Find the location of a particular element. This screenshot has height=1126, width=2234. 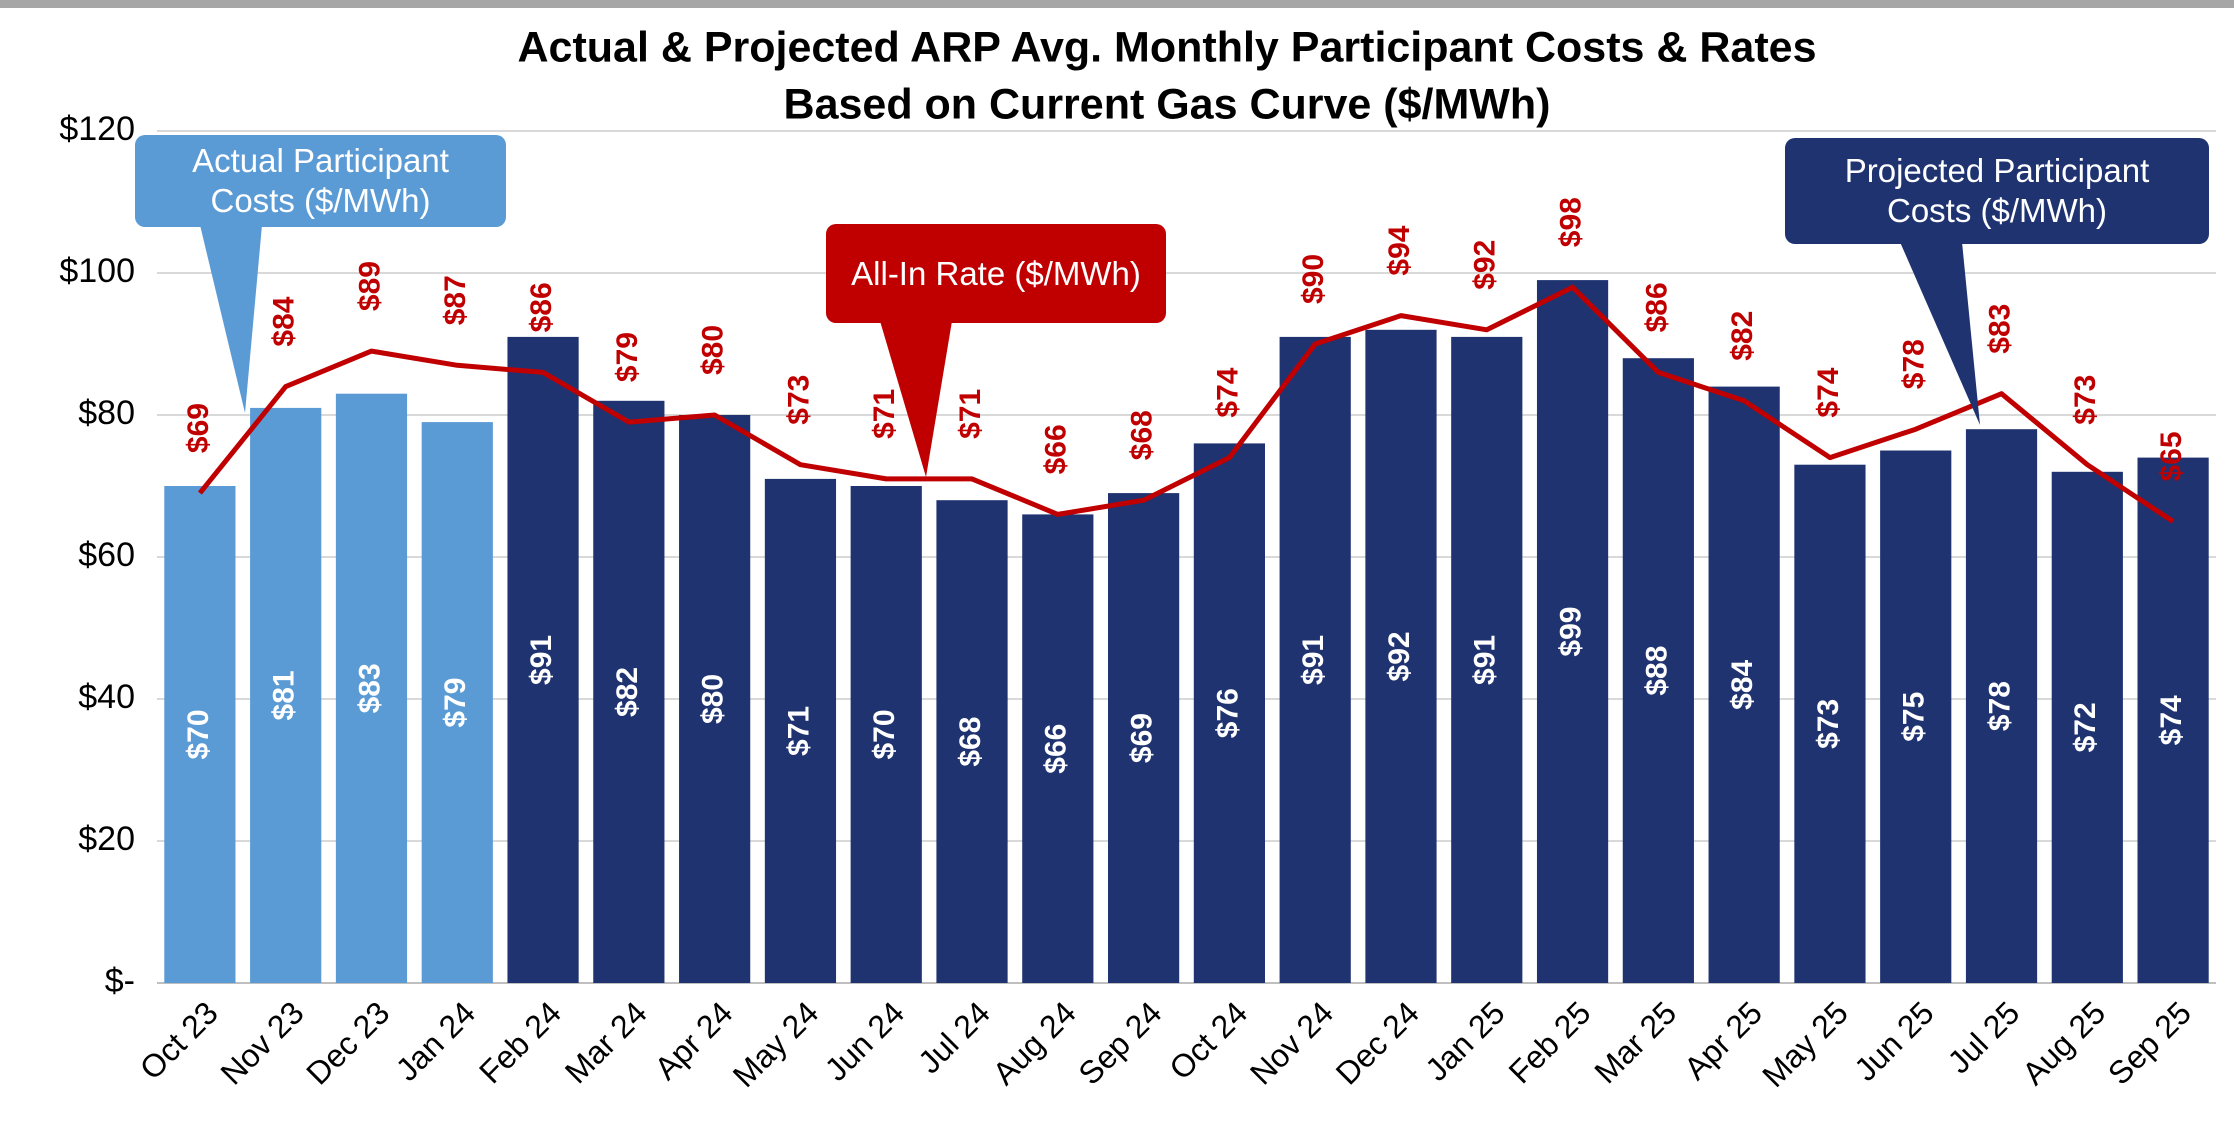

bar-value-label: $69 is located at coordinates (1142, 738).